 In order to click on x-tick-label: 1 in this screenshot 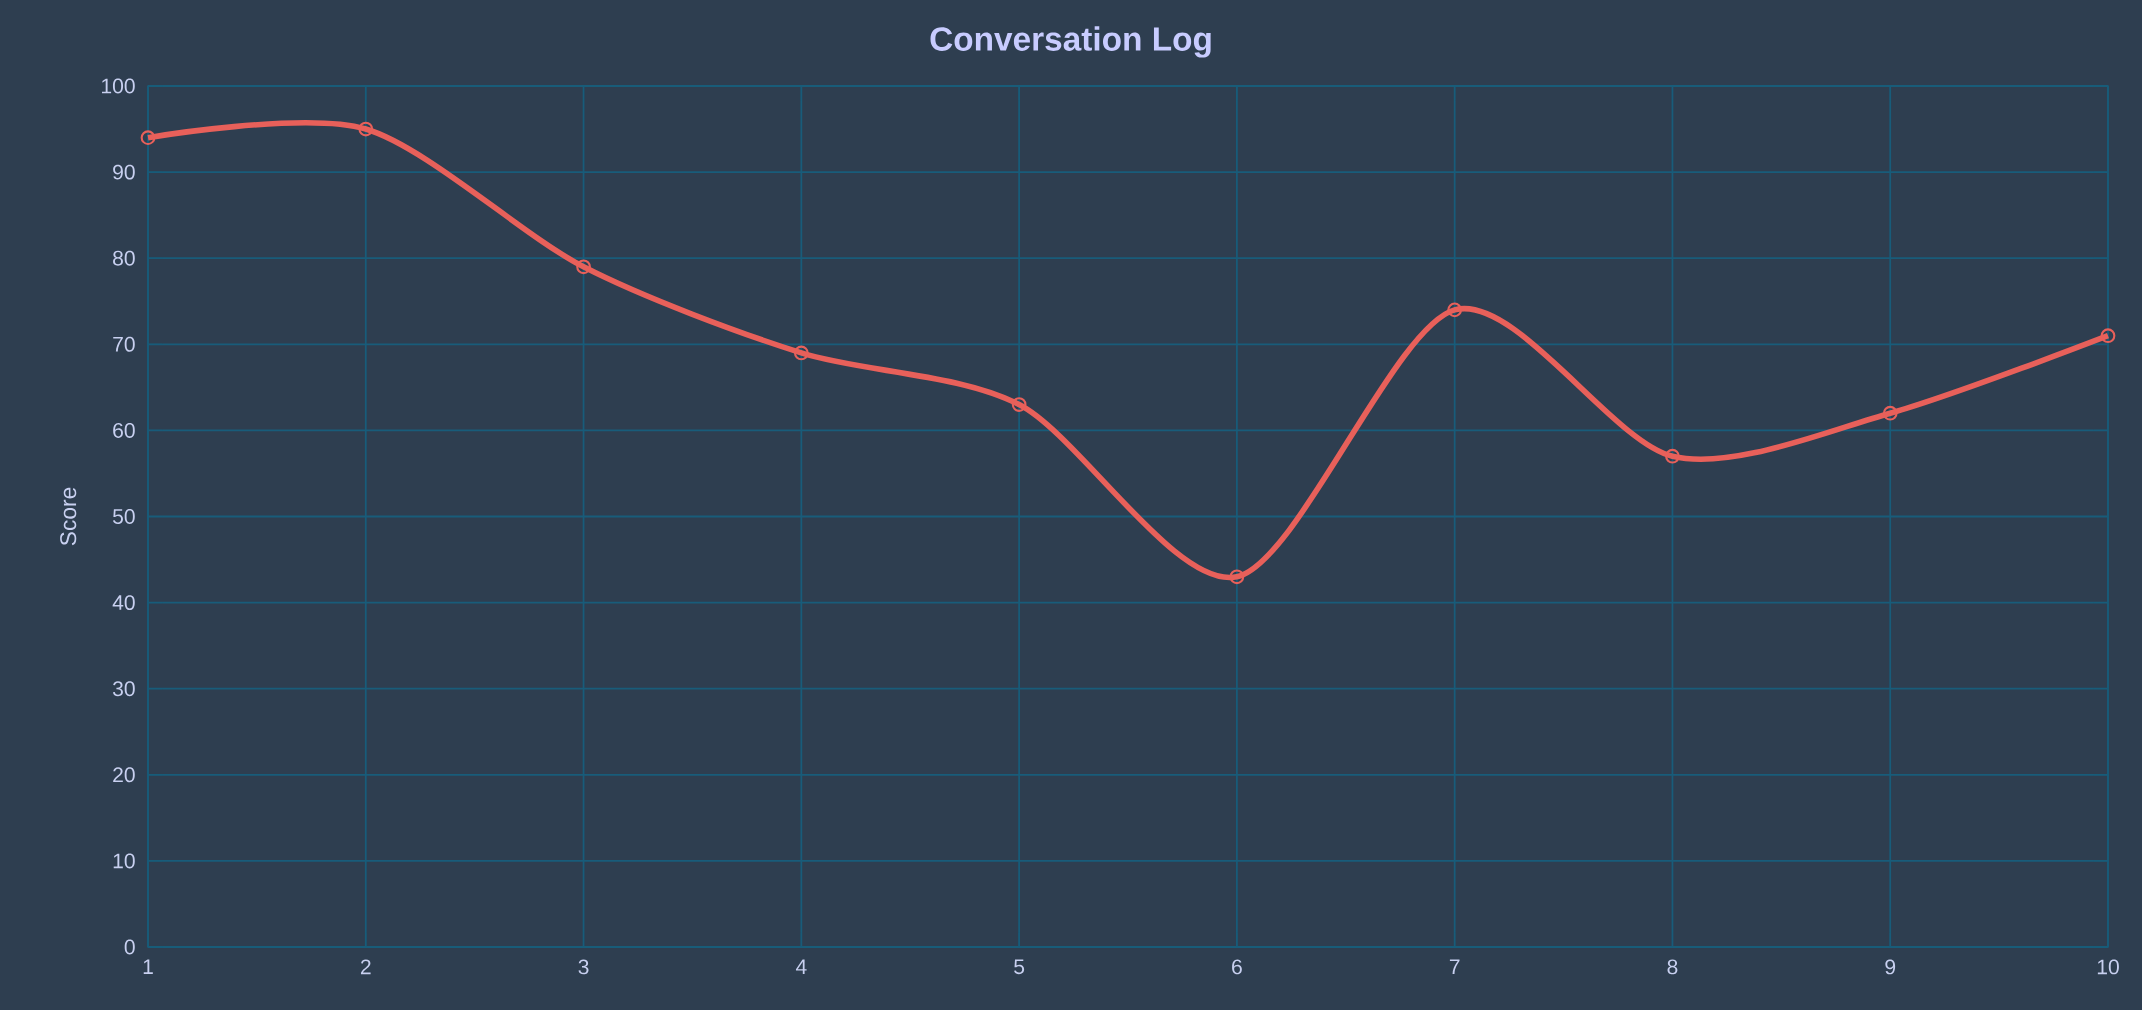, I will do `click(148, 966)`.